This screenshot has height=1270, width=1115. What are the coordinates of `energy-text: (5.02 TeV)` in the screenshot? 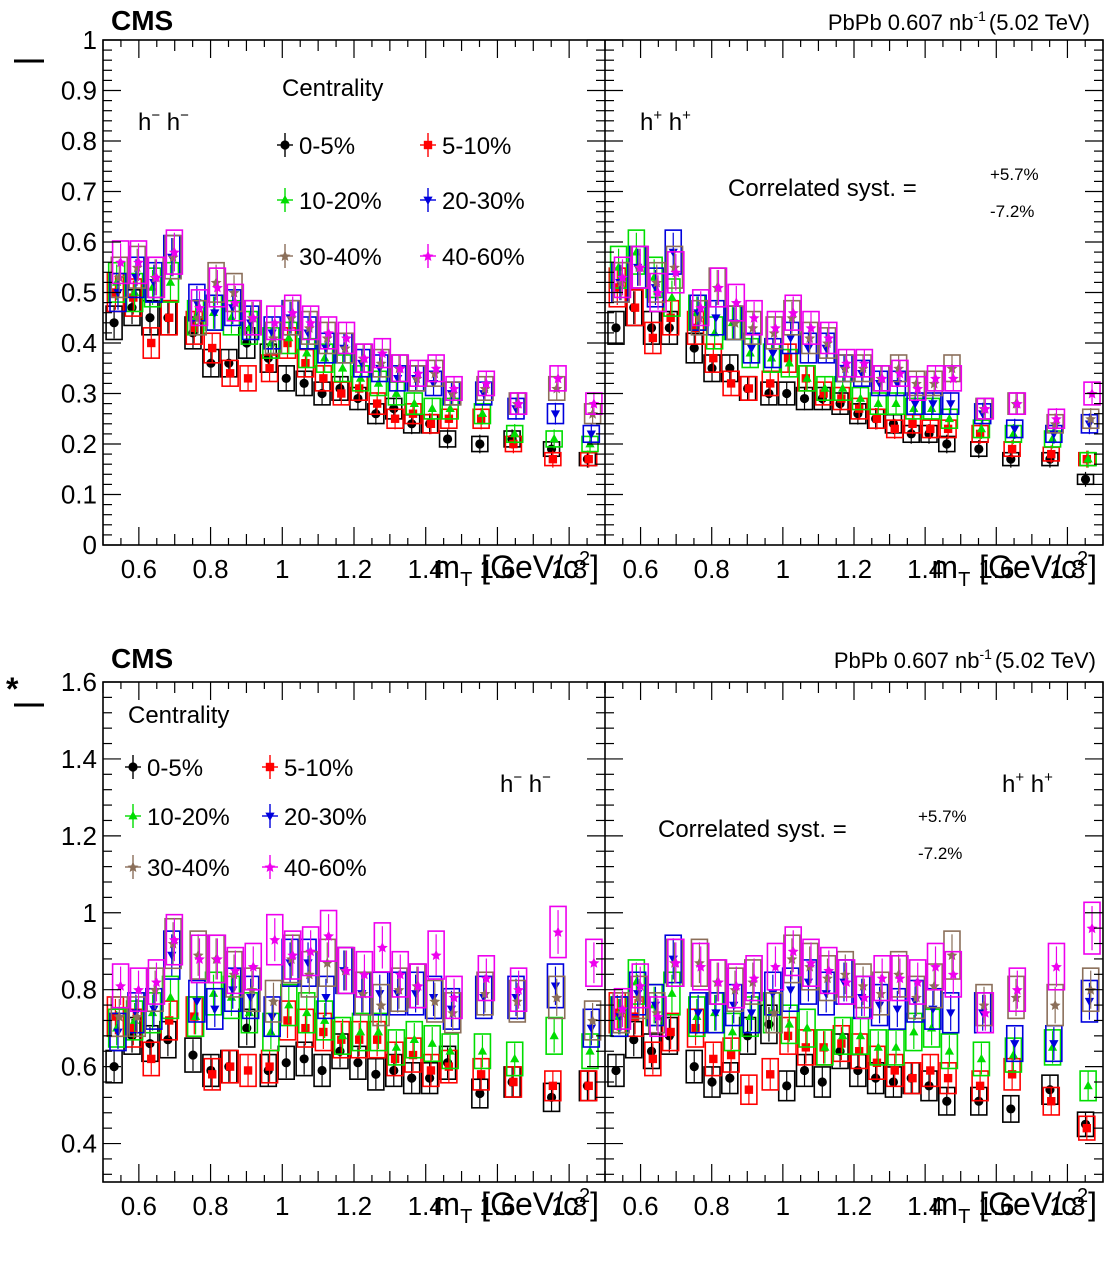 It's located at (1045, 660).